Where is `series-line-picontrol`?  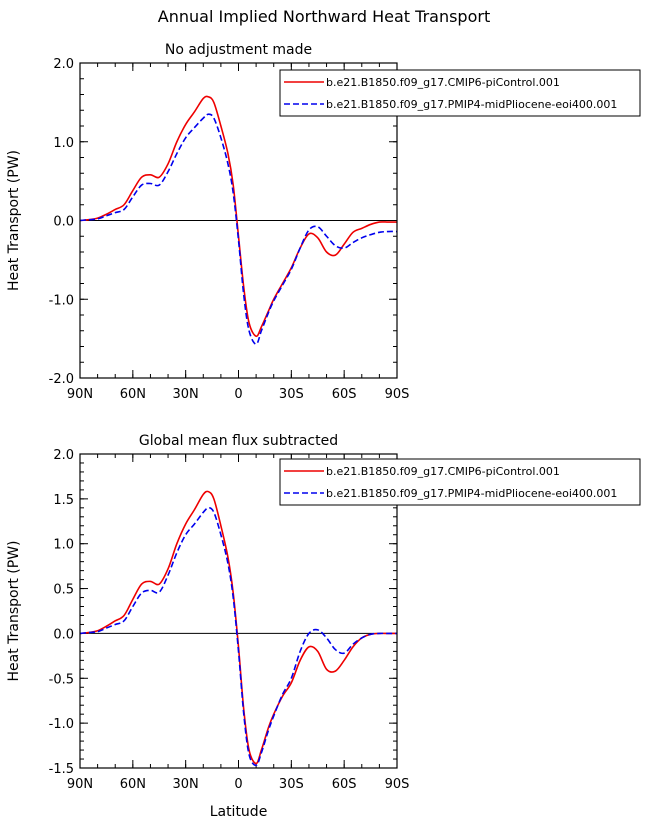 series-line-picontrol is located at coordinates (238, 216).